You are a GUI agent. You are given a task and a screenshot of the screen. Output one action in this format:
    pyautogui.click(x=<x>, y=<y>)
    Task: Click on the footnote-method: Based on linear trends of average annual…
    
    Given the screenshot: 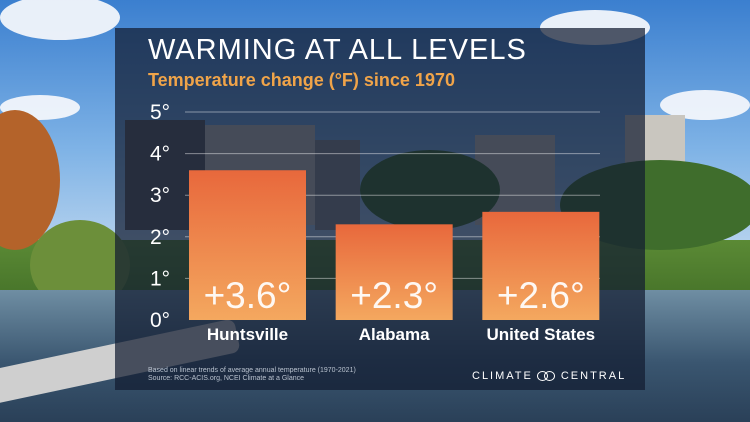 What is the action you would take?
    pyautogui.click(x=252, y=370)
    